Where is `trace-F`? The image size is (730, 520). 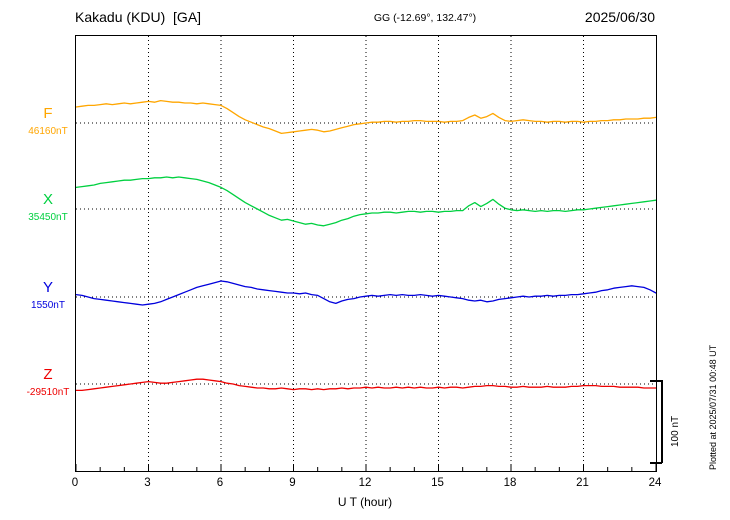
trace-F is located at coordinates (366, 117).